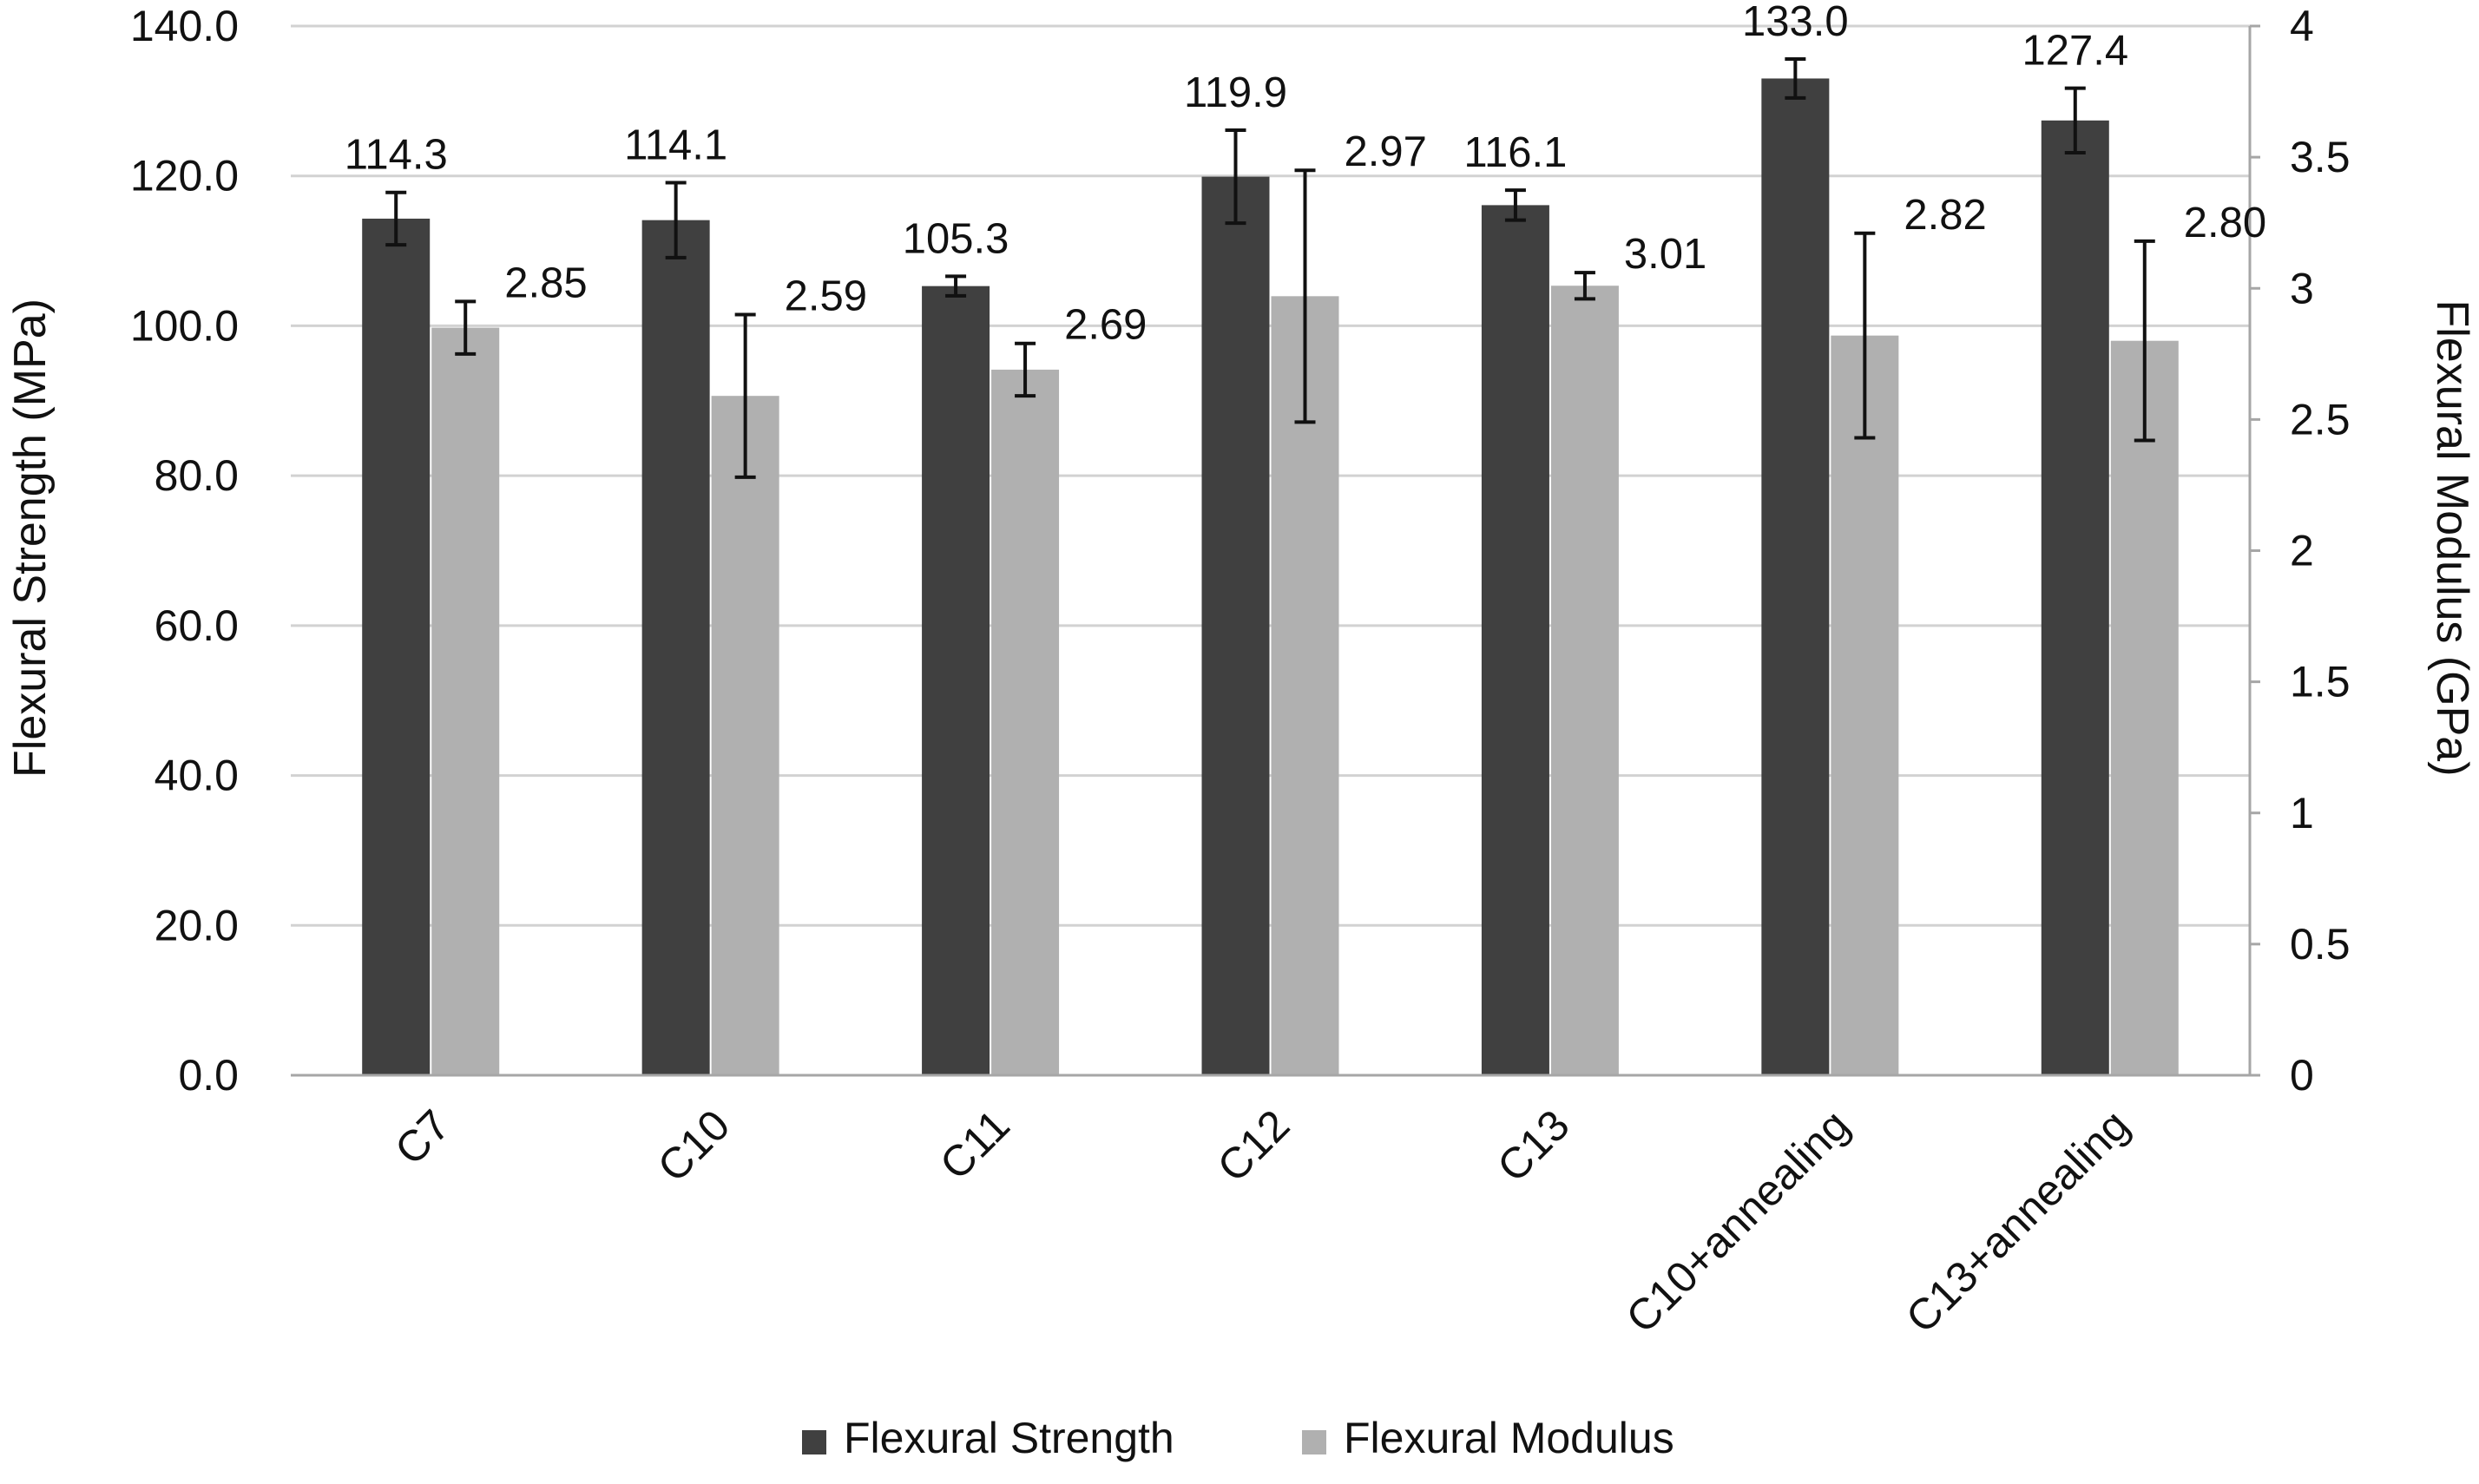  Describe the element at coordinates (956, 238) in the screenshot. I see `data-label-flexural-strength: 105.3` at that location.